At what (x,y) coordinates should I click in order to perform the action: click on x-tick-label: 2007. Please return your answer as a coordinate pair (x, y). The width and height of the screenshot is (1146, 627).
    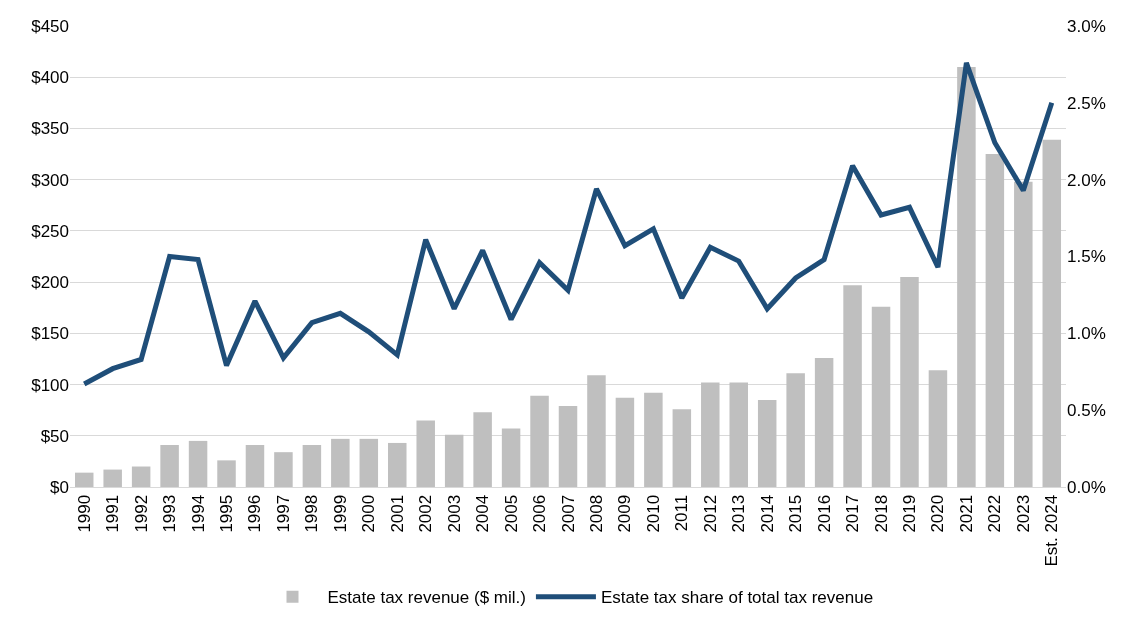
    Looking at the image, I should click on (568, 513).